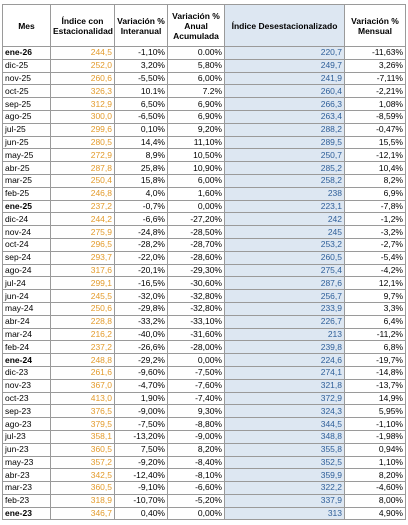 The height and width of the screenshot is (525, 408). Describe the element at coordinates (204, 308) in the screenshot. I see `table-row: may-24 250,6 -29,8% -32,80% 233,9 3,3%` at that location.